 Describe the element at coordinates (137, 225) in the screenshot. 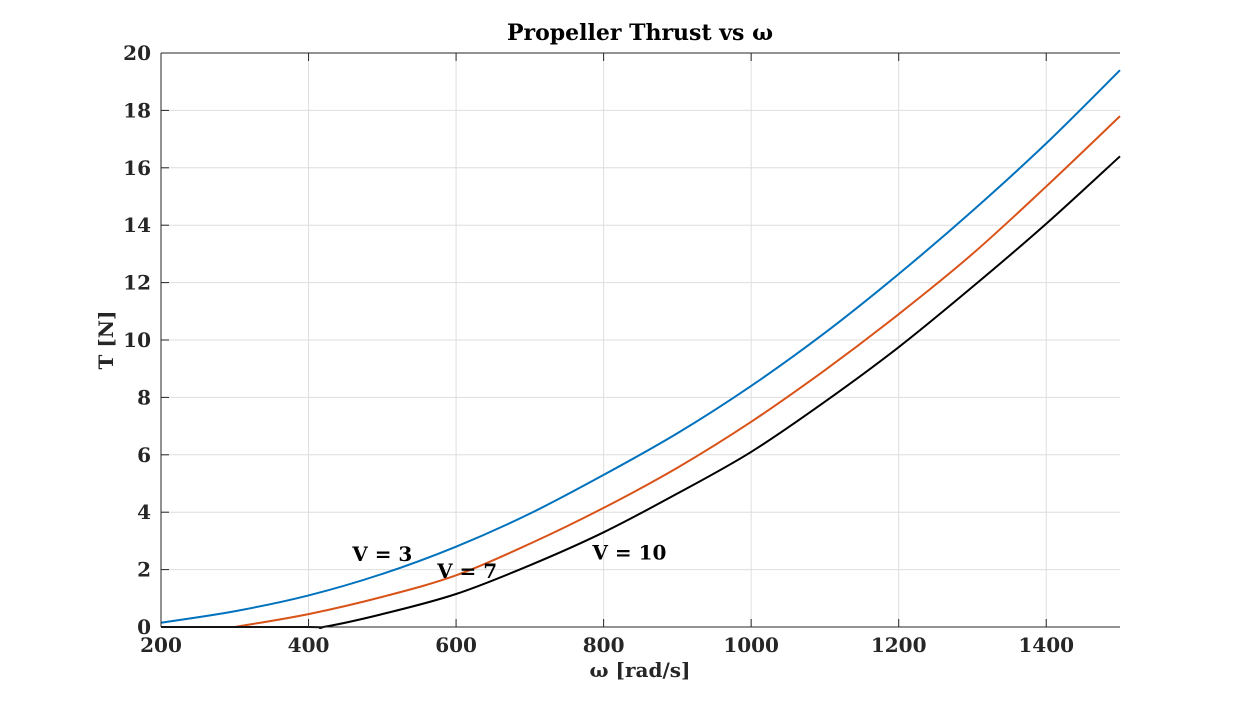

I see `y-tick-label: 14` at that location.